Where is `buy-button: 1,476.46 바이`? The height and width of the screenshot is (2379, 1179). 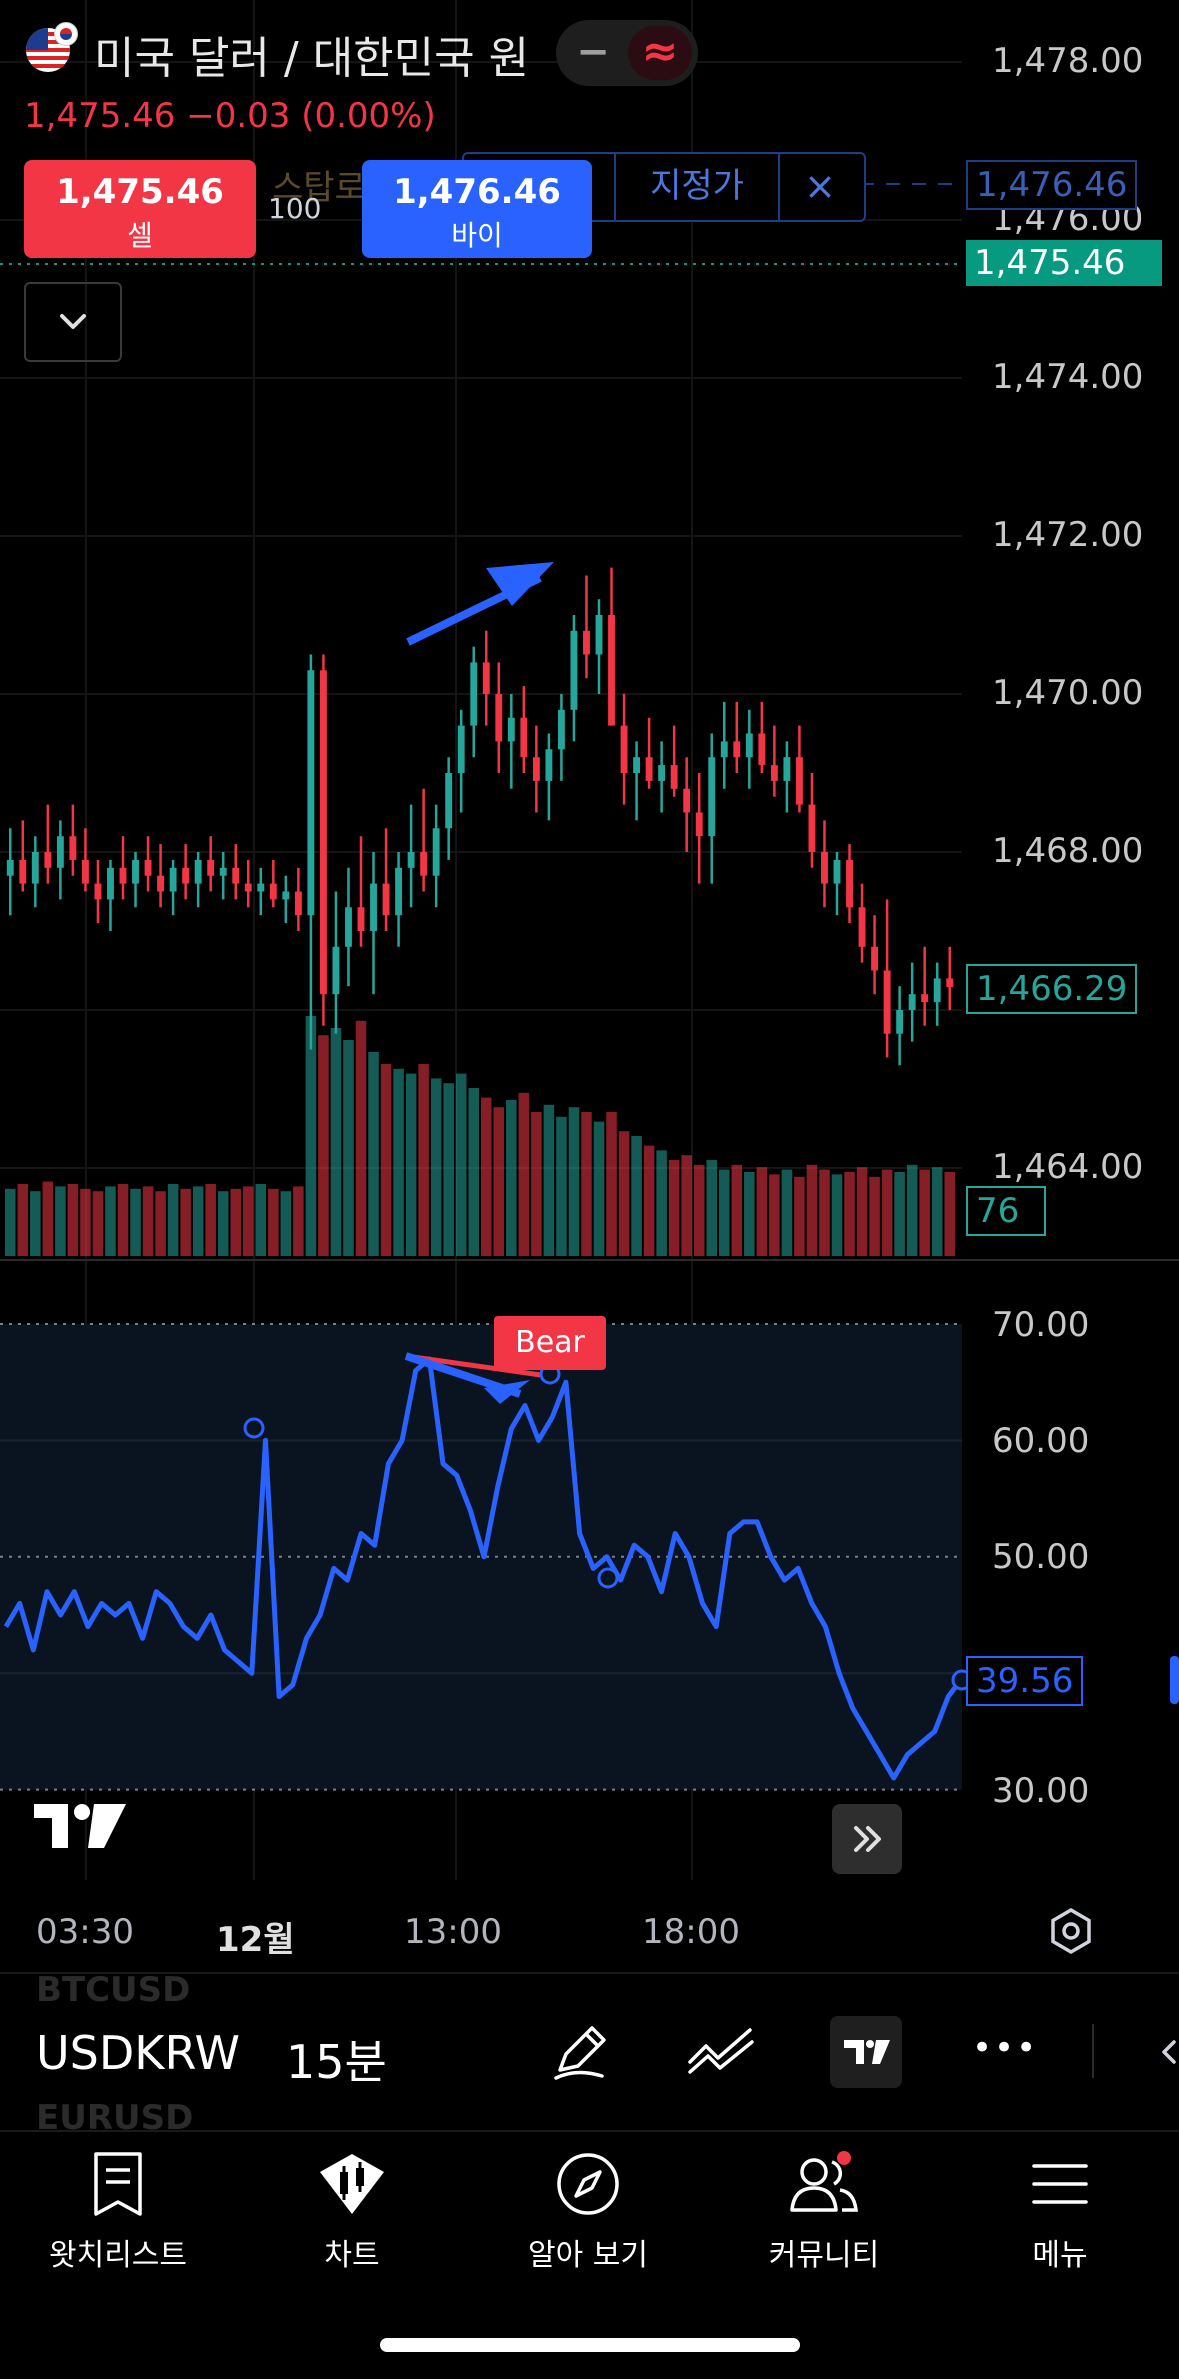 buy-button: 1,476.46 바이 is located at coordinates (477, 209).